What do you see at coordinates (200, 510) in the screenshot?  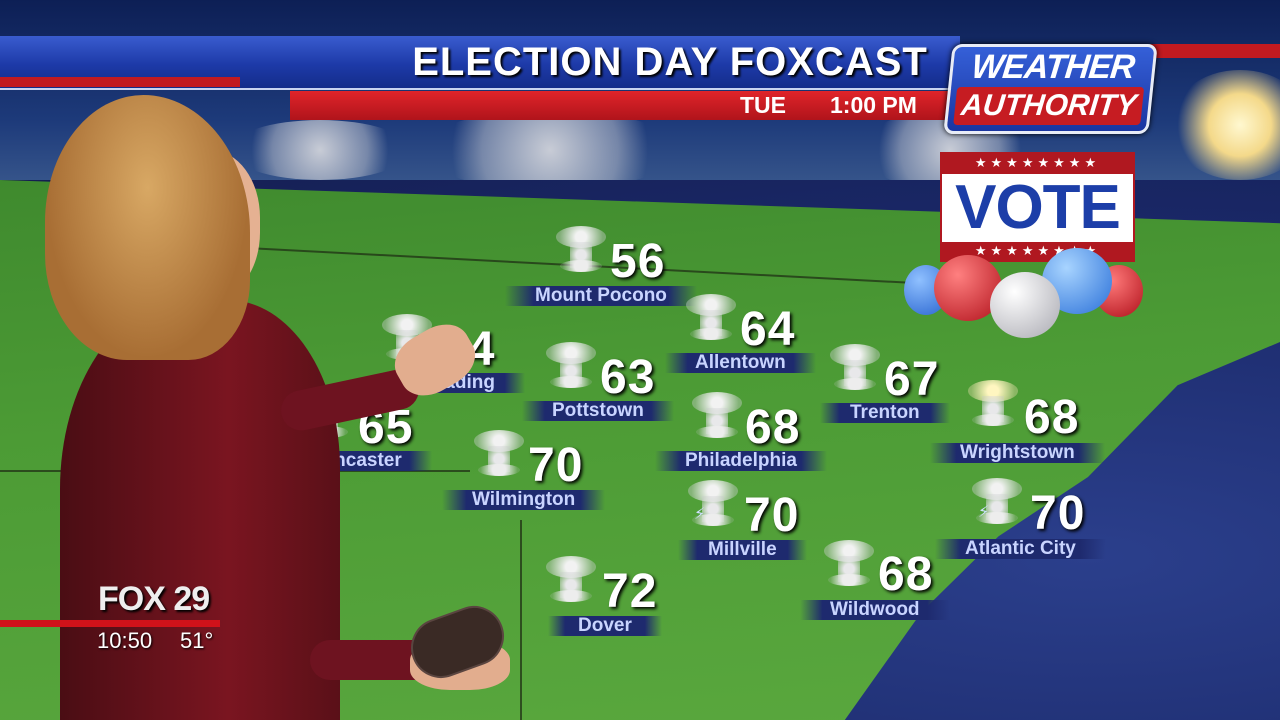 I see `presenter-body` at bounding box center [200, 510].